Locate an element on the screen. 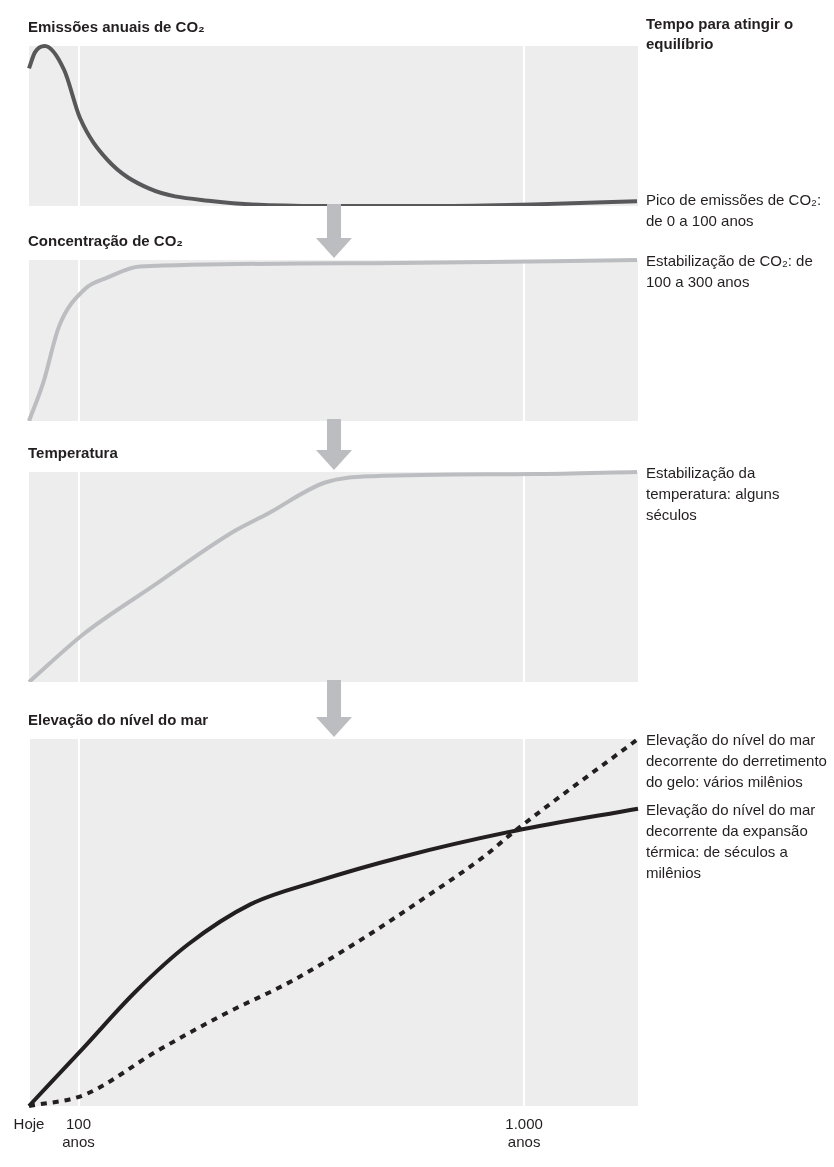 The image size is (834, 1167). chart-title: Temperatura is located at coordinates (73, 452).